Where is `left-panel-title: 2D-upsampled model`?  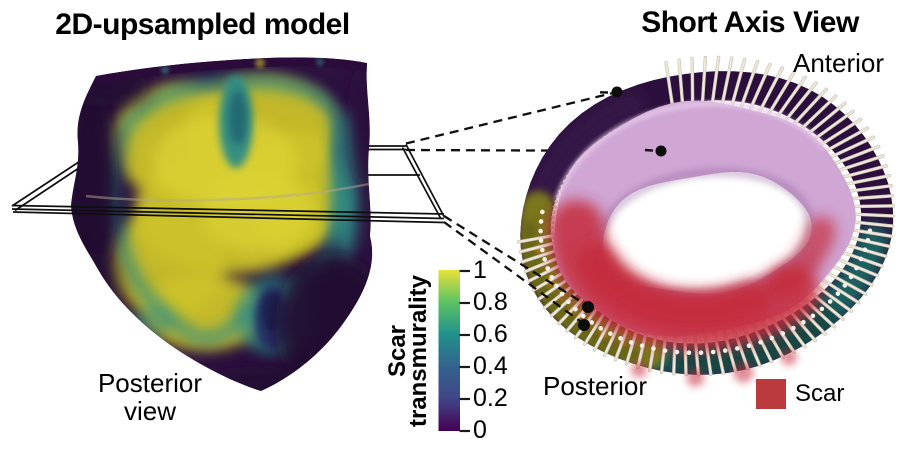
left-panel-title: 2D-upsampled model is located at coordinates (202, 24).